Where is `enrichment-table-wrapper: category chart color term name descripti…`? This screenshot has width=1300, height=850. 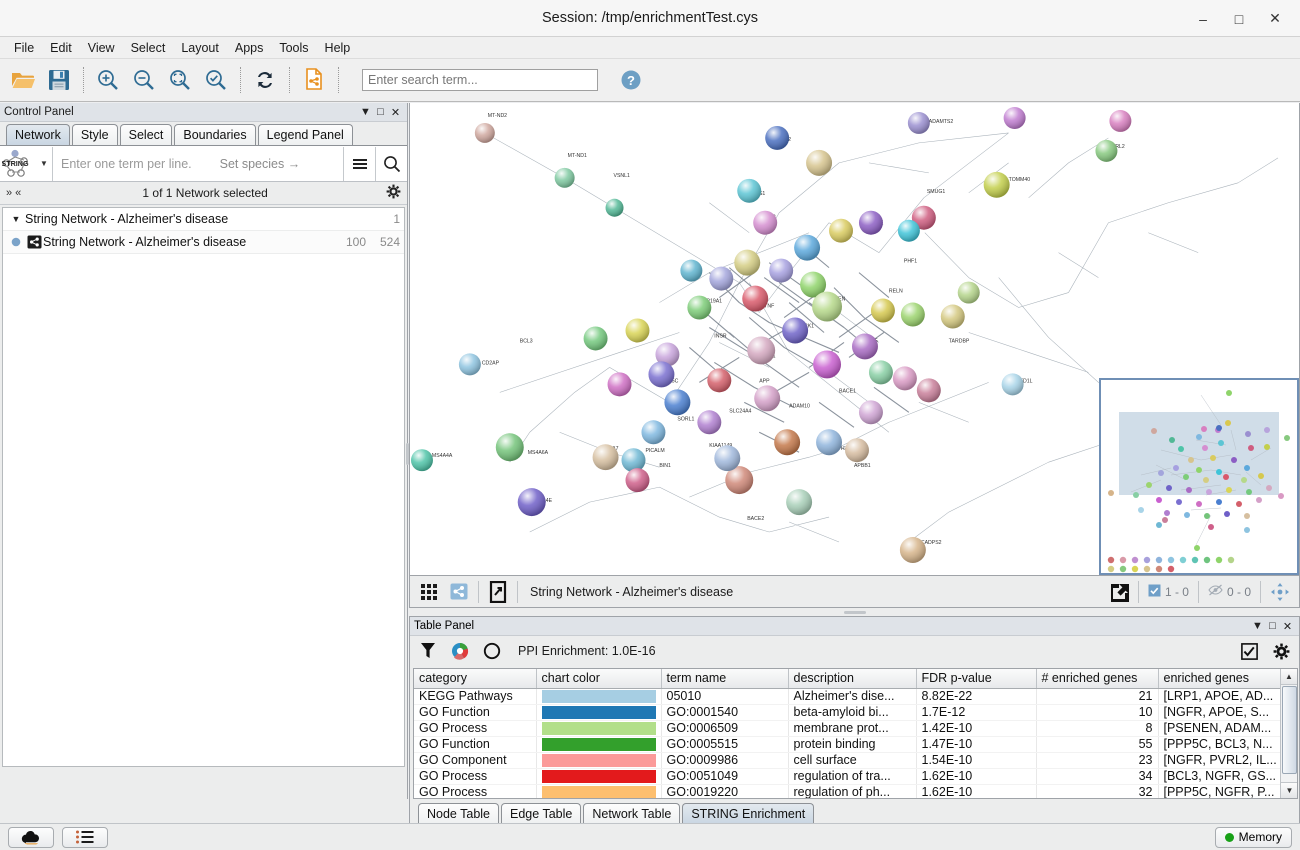 enrichment-table-wrapper: category chart color term name descripti… is located at coordinates (855, 733).